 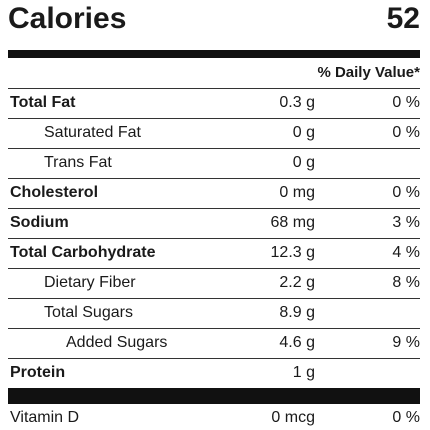 What do you see at coordinates (297, 282) in the screenshot?
I see `nutrient-amount: 2.2 g` at bounding box center [297, 282].